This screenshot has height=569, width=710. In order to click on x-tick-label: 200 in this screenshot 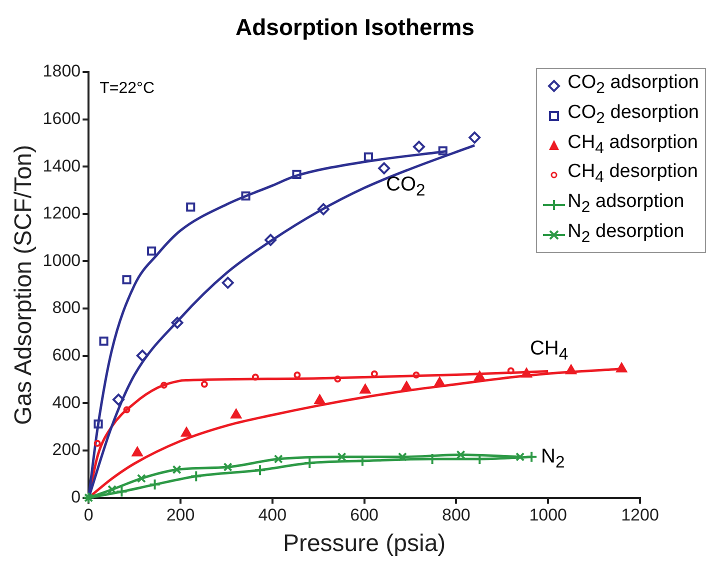, I will do `click(180, 515)`.